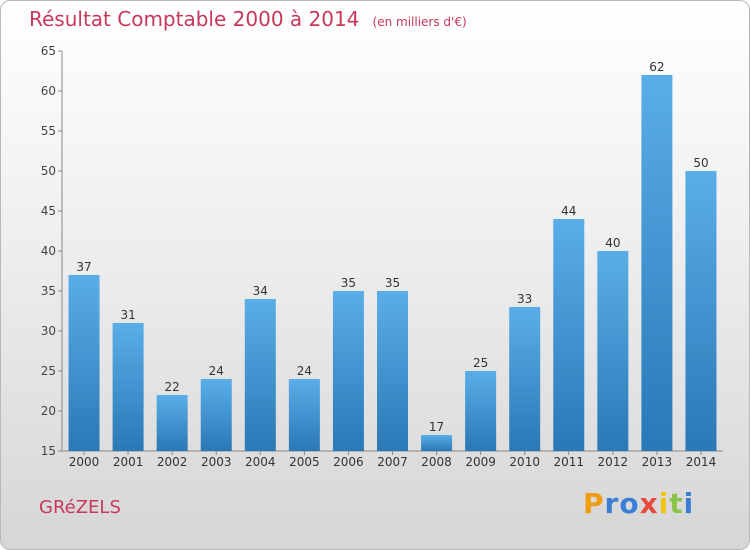  Describe the element at coordinates (392, 462) in the screenshot. I see `x-tick-label-2007: 2007` at that location.